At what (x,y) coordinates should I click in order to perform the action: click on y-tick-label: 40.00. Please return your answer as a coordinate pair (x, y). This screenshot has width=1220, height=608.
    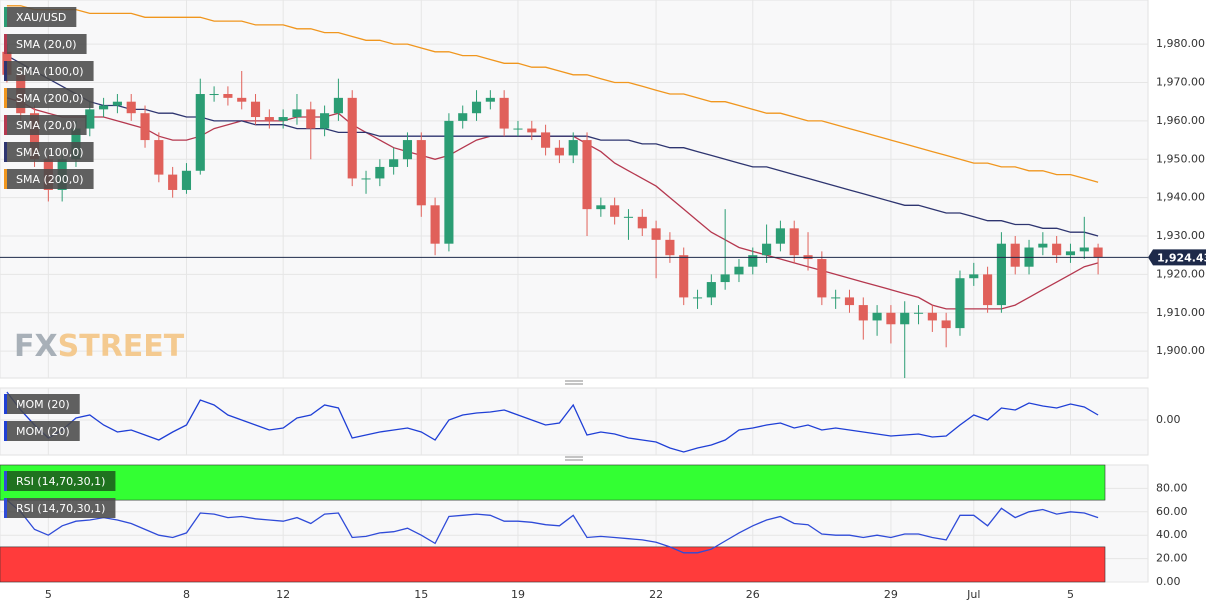
    Looking at the image, I should click on (1172, 534).